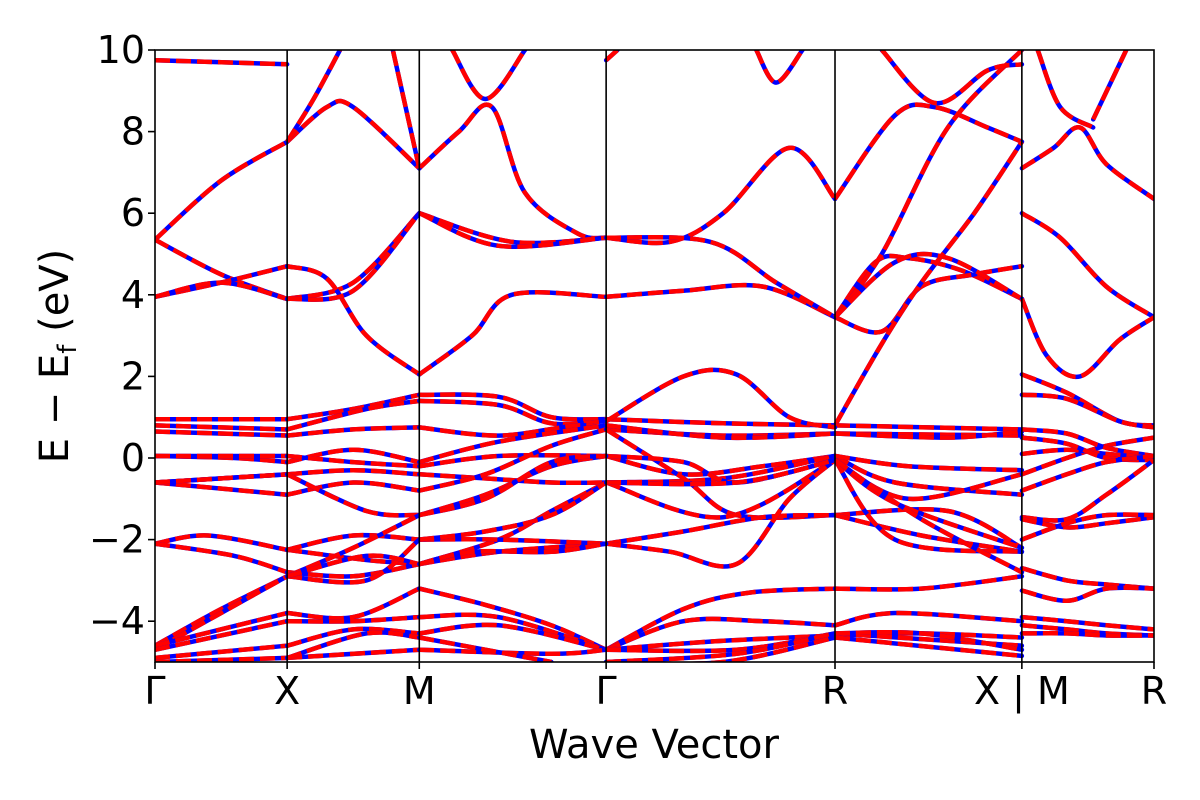  Describe the element at coordinates (133, 458) in the screenshot. I see `y-tick-label: 0` at that location.